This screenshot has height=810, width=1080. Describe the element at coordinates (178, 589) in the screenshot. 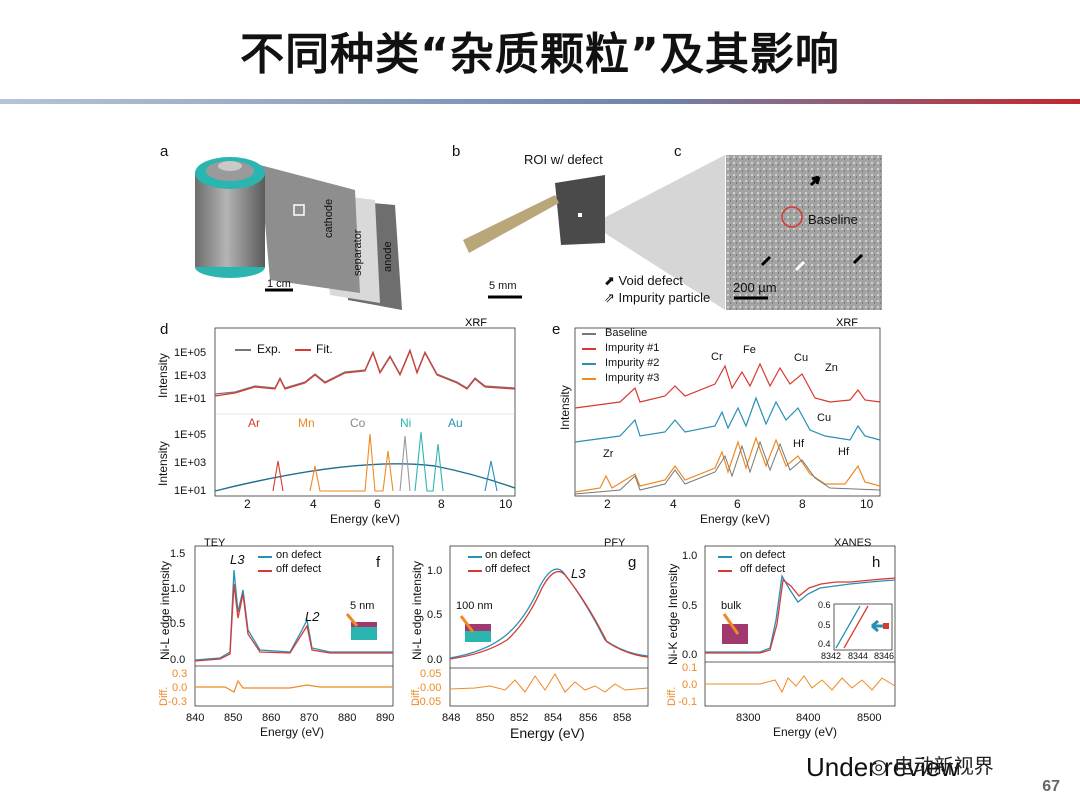

I see `f-ytick-2: 1.0` at that location.